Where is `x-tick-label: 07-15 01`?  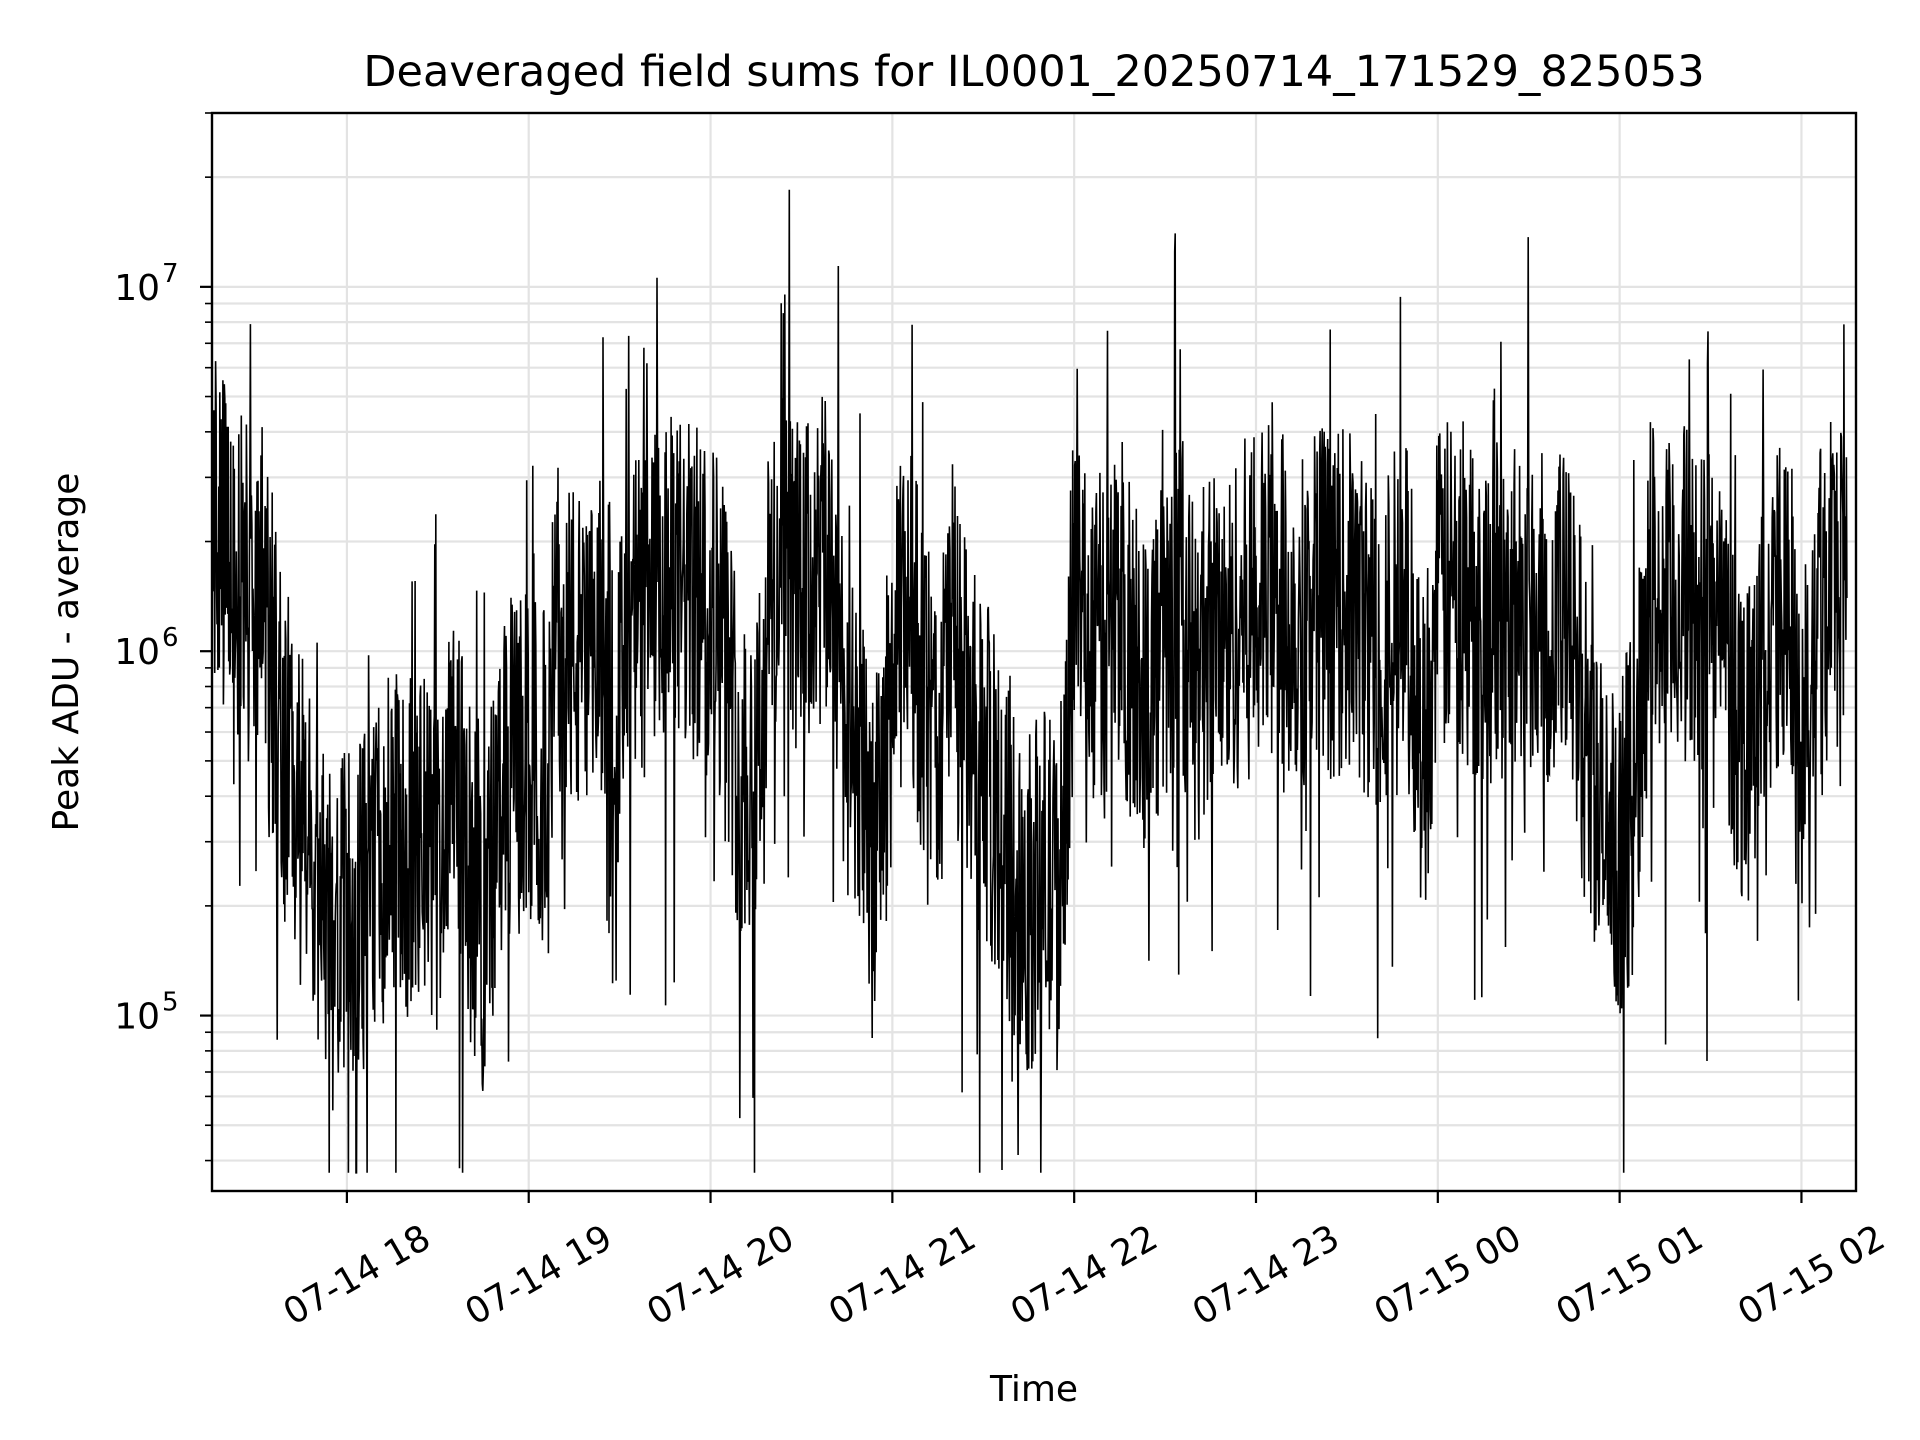 x-tick-label: 07-15 01 is located at coordinates (1629, 1275).